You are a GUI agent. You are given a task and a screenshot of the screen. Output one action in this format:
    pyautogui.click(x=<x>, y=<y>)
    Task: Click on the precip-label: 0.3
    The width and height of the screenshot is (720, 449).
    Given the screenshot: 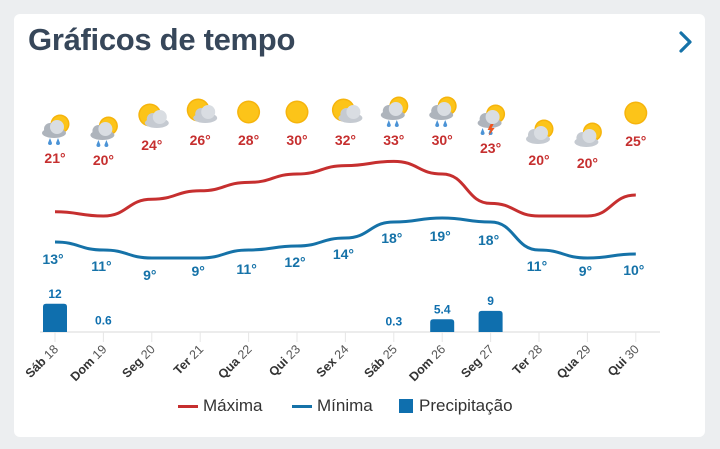 What is the action you would take?
    pyautogui.click(x=393, y=321)
    